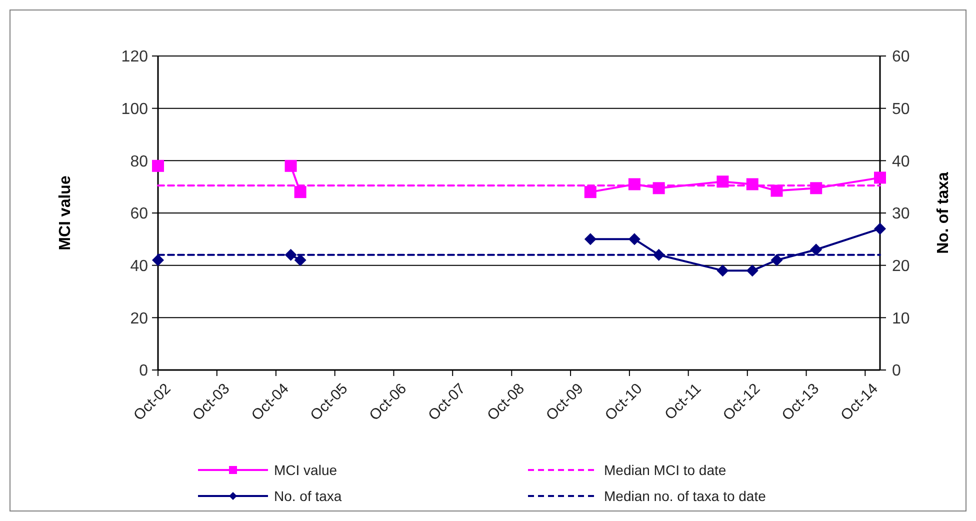 The width and height of the screenshot is (976, 521). I want to click on y-tick-label: 60, so click(139, 214).